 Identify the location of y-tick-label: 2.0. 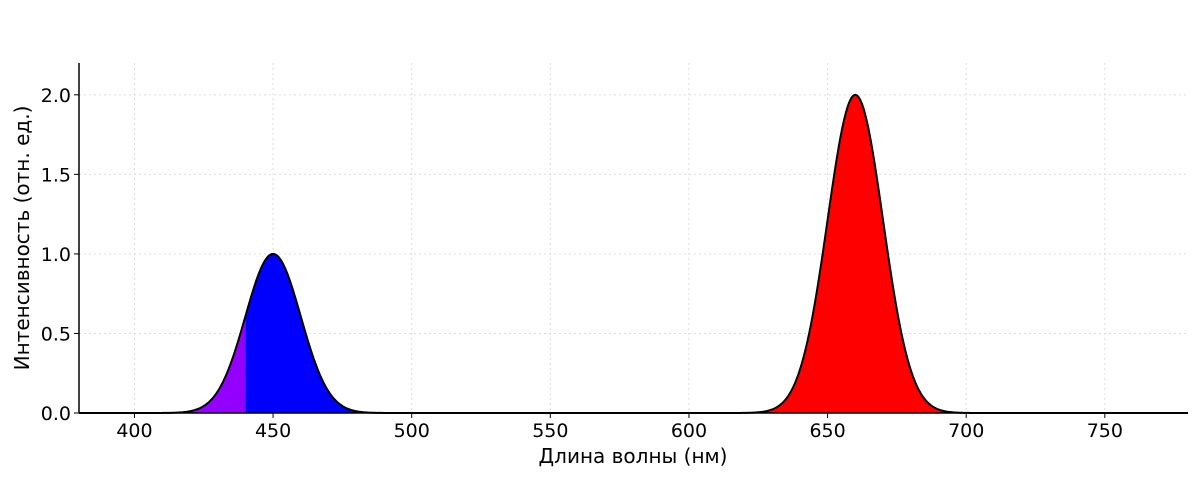
(56, 96).